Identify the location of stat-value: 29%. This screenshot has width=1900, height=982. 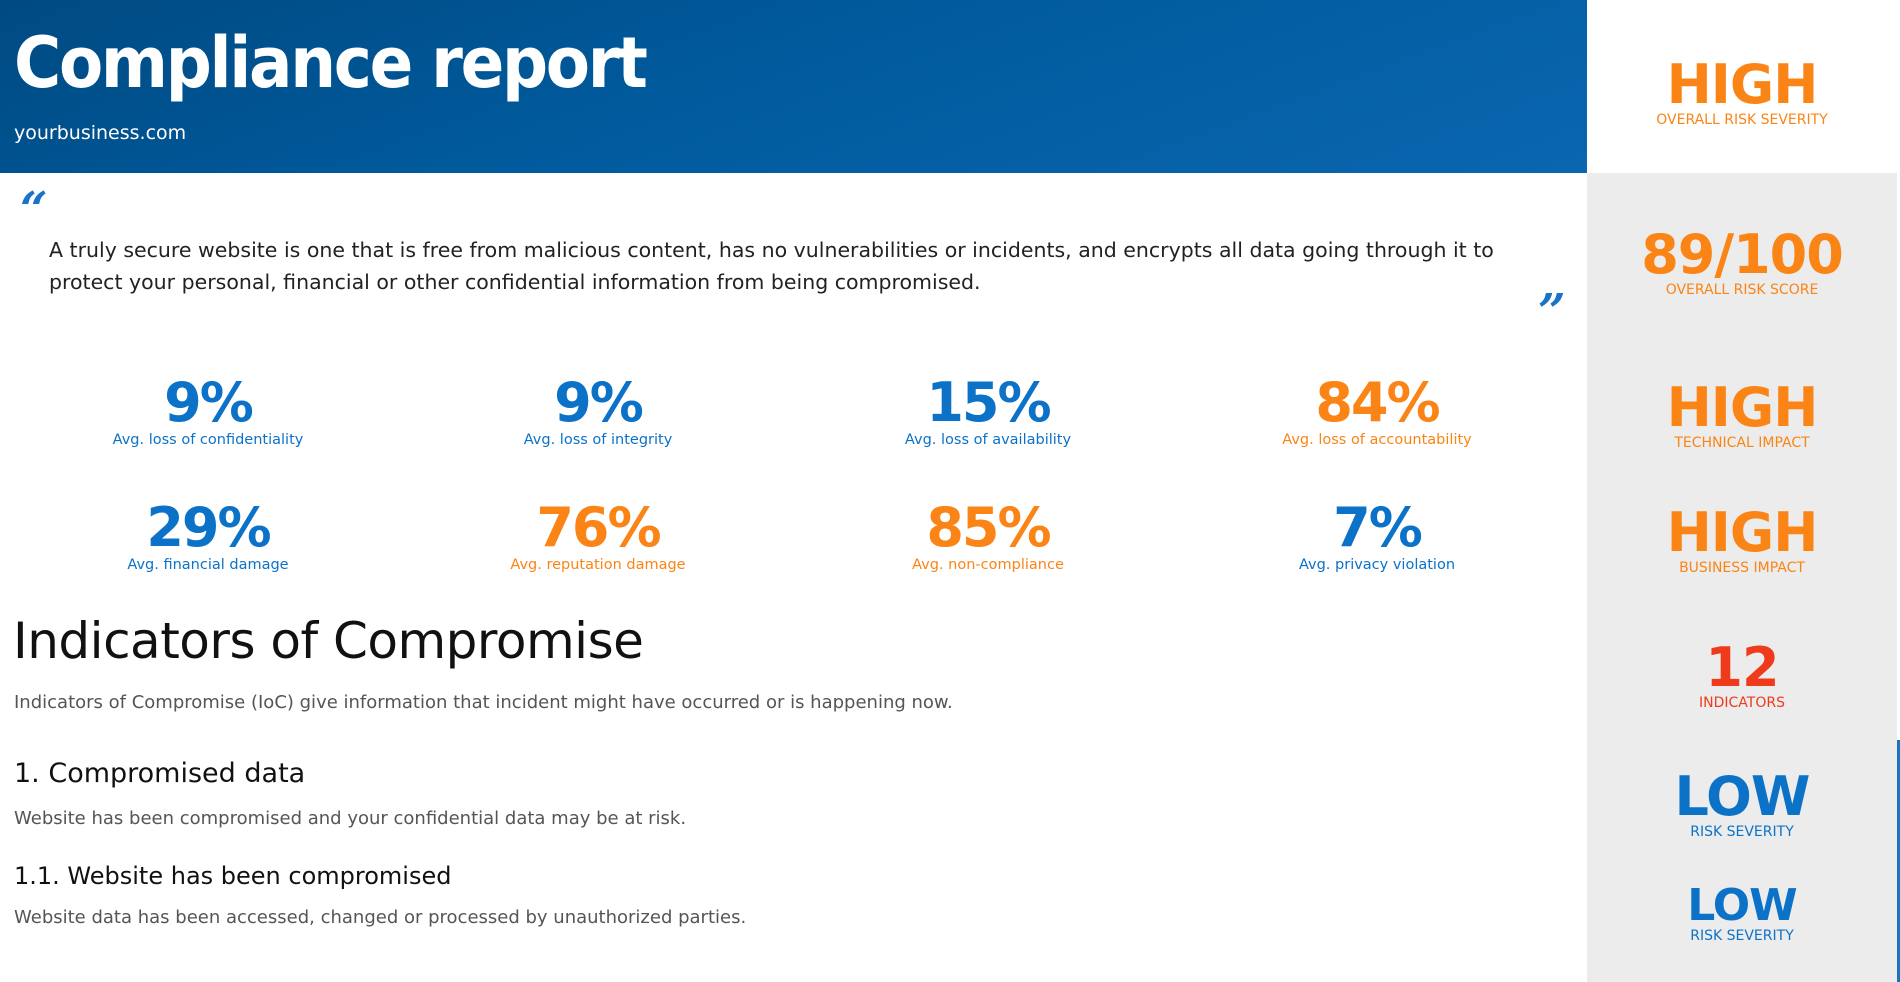
(208, 527).